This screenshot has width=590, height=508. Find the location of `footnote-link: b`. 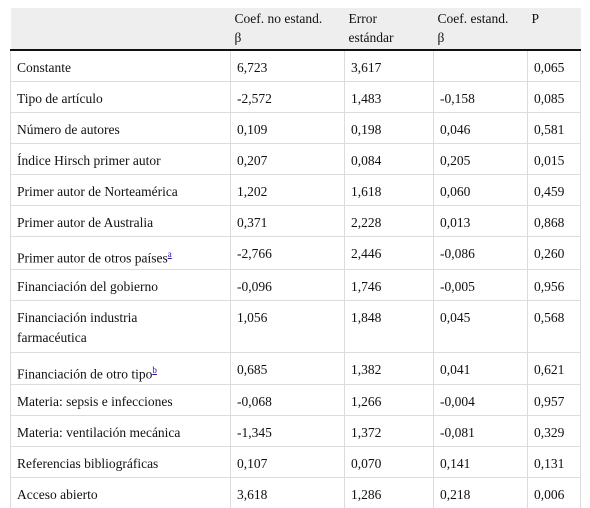

footnote-link: b is located at coordinates (154, 369).